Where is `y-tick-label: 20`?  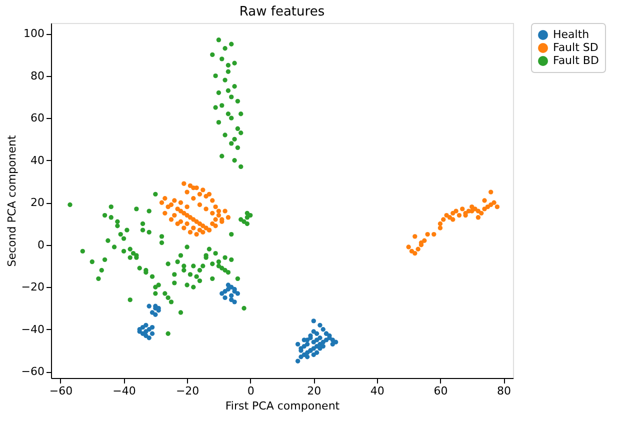 y-tick-label: 20 is located at coordinates (37, 203).